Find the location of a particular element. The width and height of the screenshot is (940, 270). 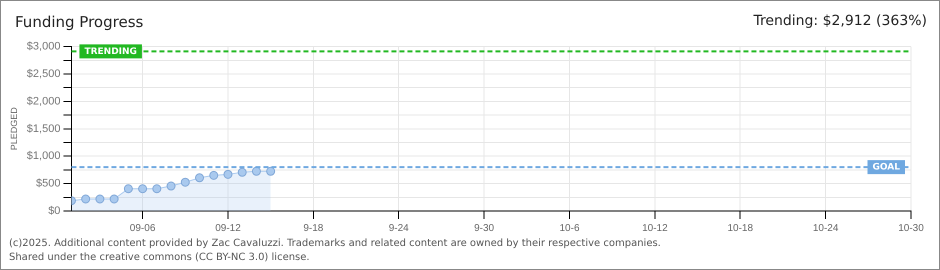

x-tick-label: 10-24 is located at coordinates (825, 228).